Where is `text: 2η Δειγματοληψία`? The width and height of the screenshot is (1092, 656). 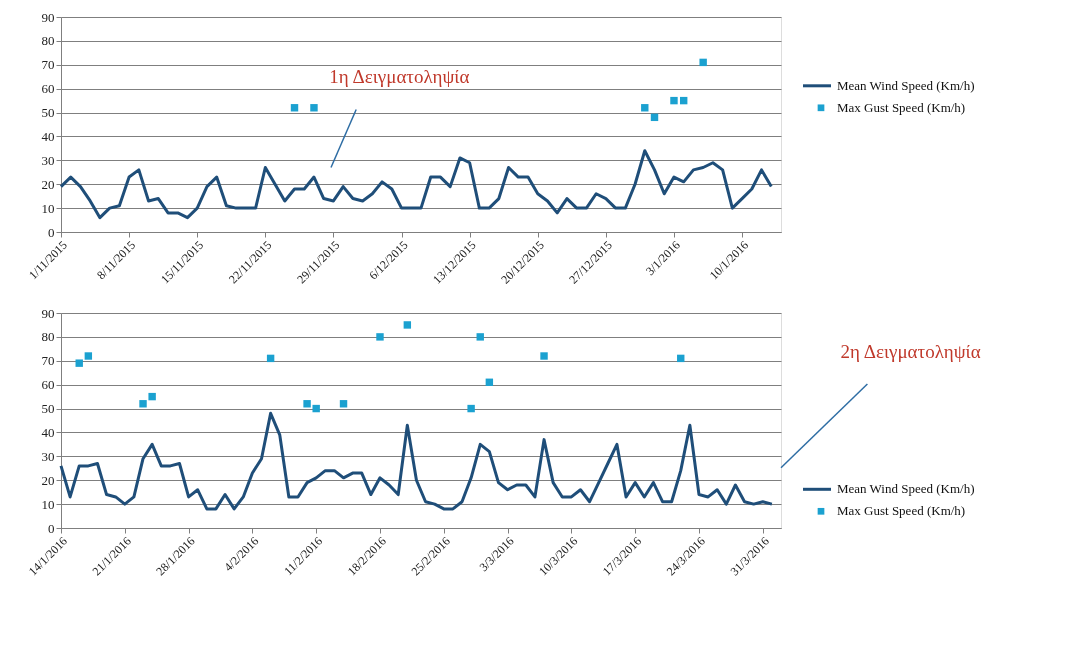
text: 2η Δειγματοληψία is located at coordinates (910, 351).